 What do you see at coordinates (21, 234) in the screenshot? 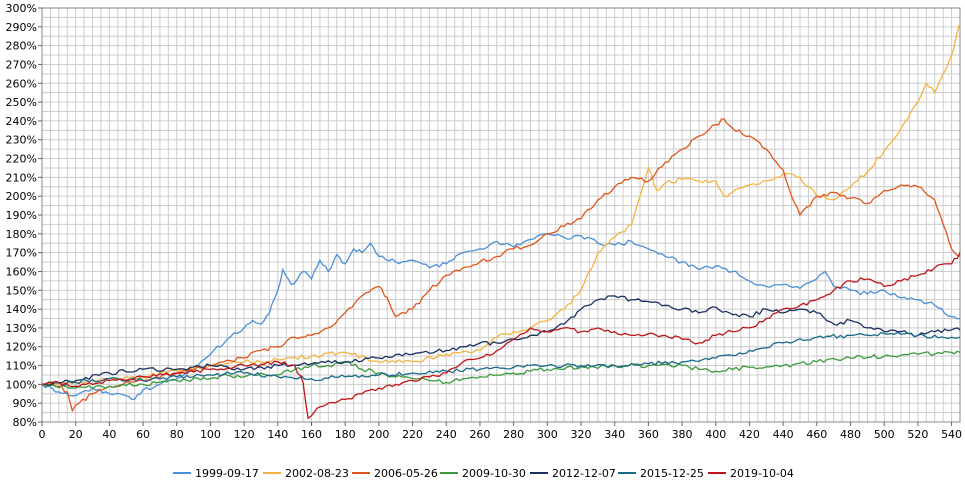
I see `y-tick-label: 180%` at bounding box center [21, 234].